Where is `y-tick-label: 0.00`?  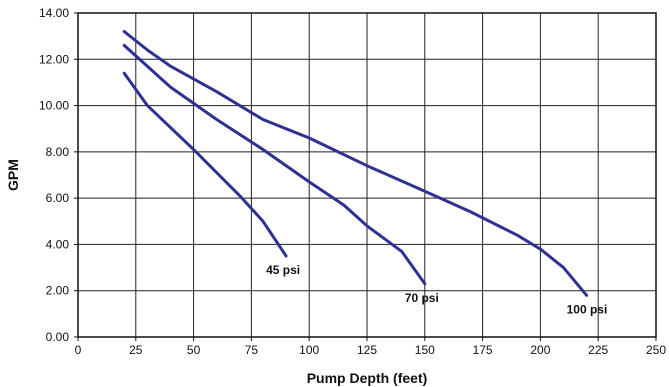
y-tick-label: 0.00 is located at coordinates (58, 337).